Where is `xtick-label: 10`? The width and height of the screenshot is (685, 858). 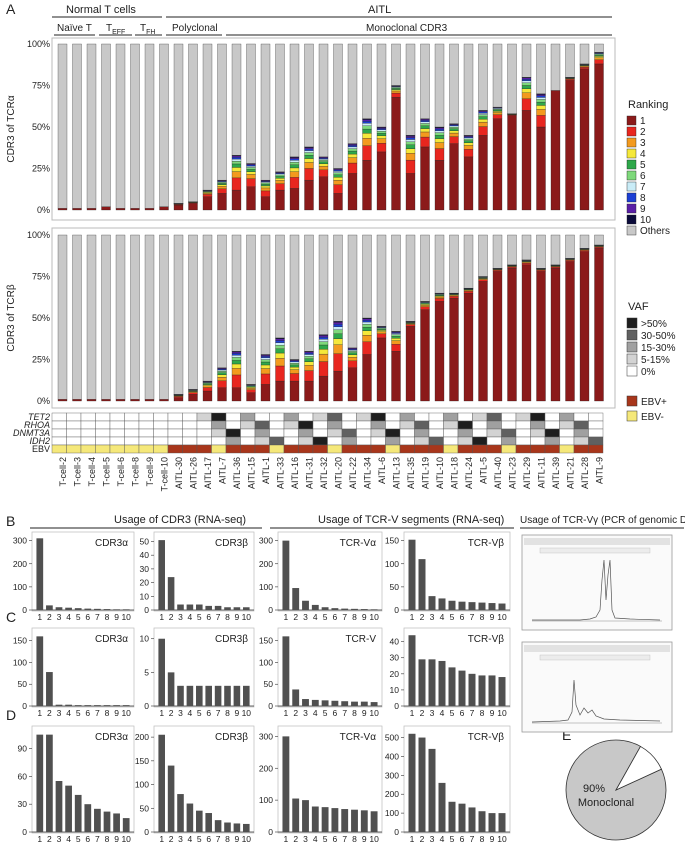 xtick-label: 10 is located at coordinates (502, 617).